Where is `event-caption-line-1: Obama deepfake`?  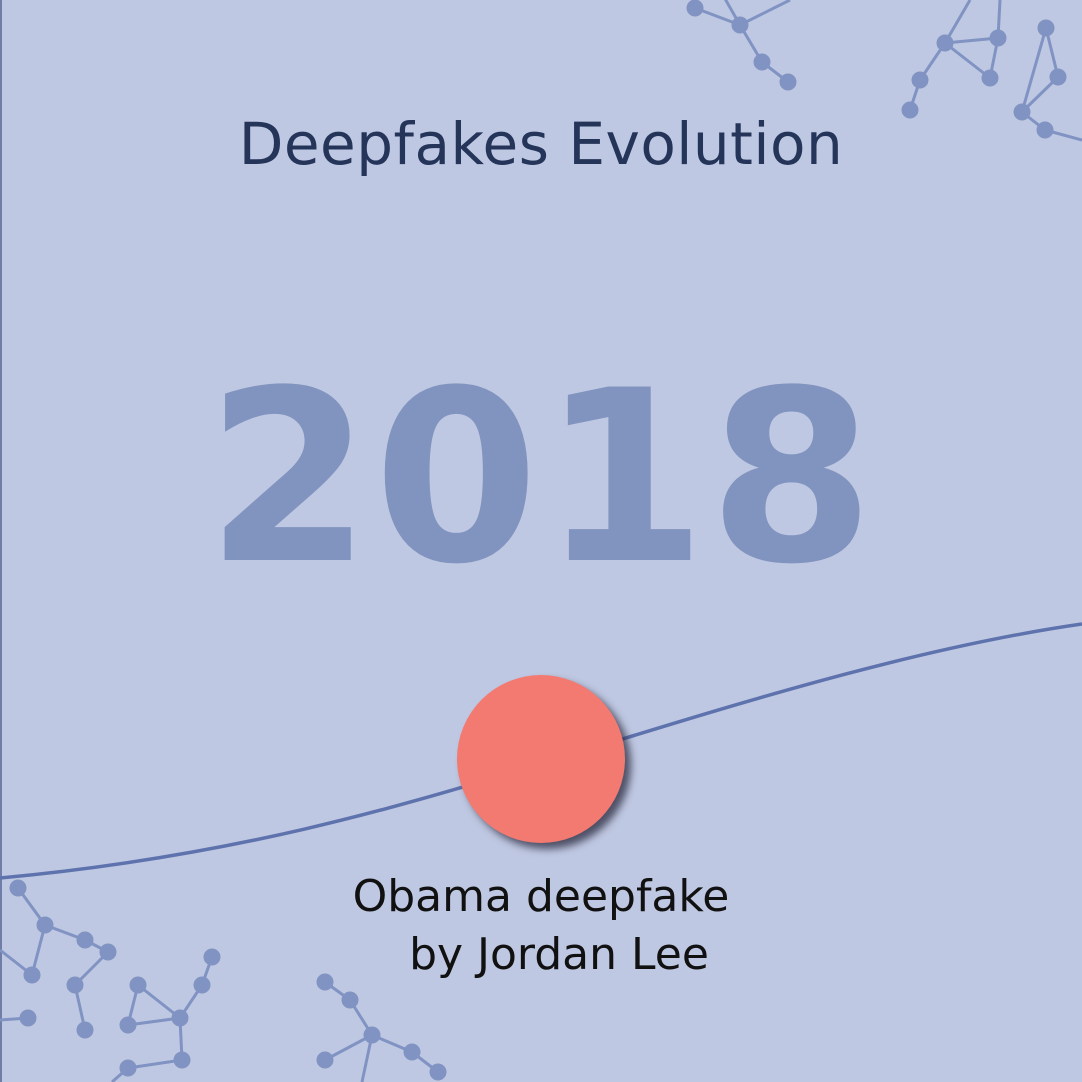
event-caption-line-1: Obama deepfake is located at coordinates (541, 897).